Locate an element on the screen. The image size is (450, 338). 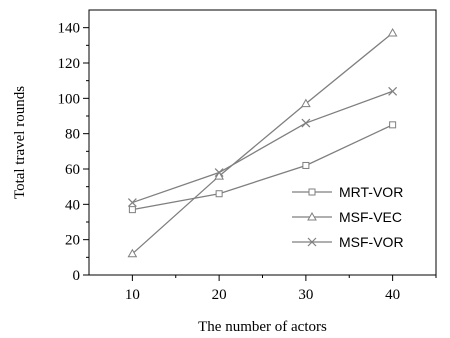
legend-item-msf-vor: MSF-VOR is located at coordinates (348, 242).